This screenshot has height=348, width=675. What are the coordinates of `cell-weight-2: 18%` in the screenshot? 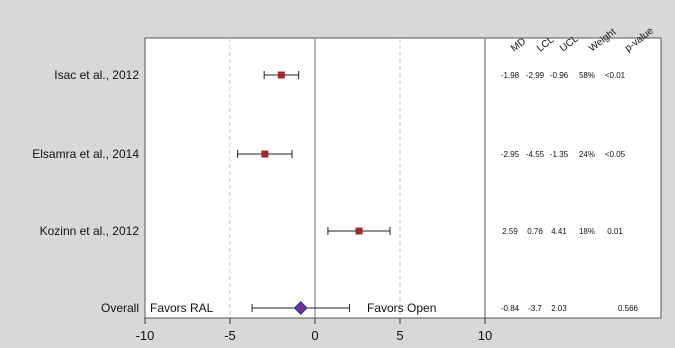 It's located at (587, 231).